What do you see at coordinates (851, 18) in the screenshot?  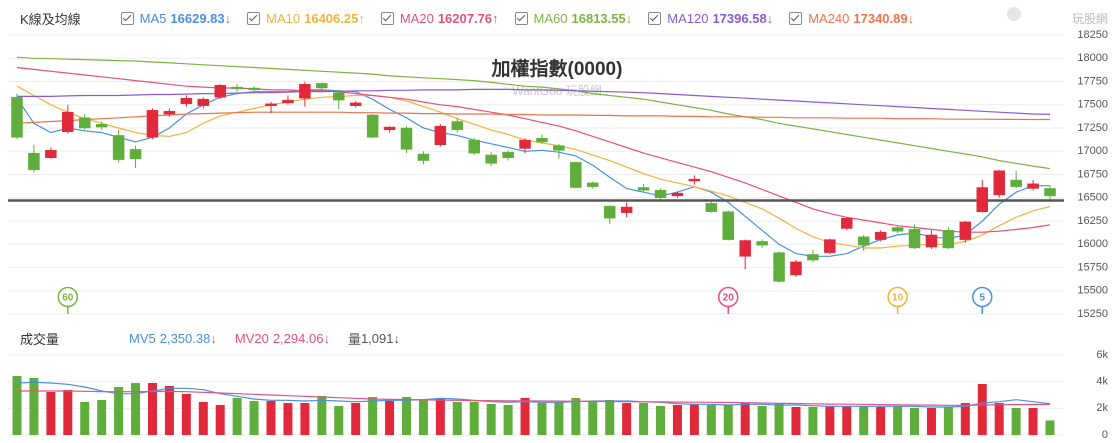 I see `legend-item: MA240 17340.89 ↓` at bounding box center [851, 18].